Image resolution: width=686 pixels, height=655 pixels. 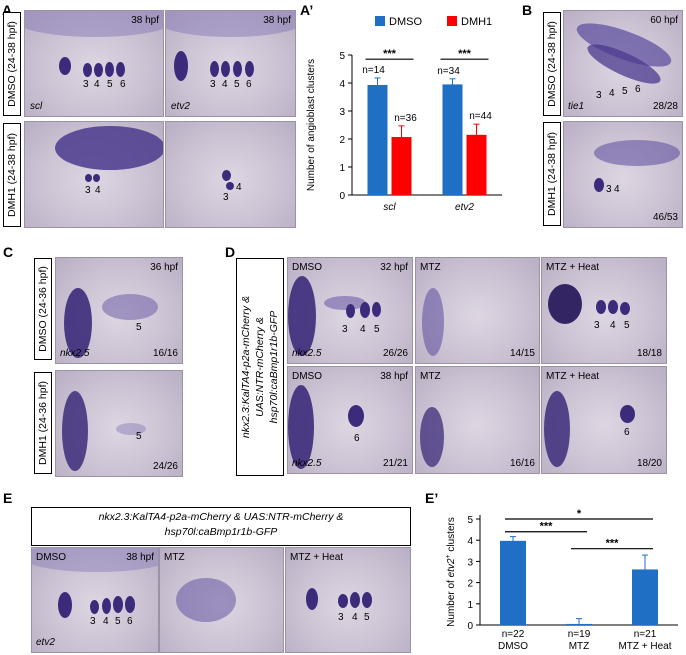 I want to click on panel-letter-e-prime: E’, so click(x=432, y=498).